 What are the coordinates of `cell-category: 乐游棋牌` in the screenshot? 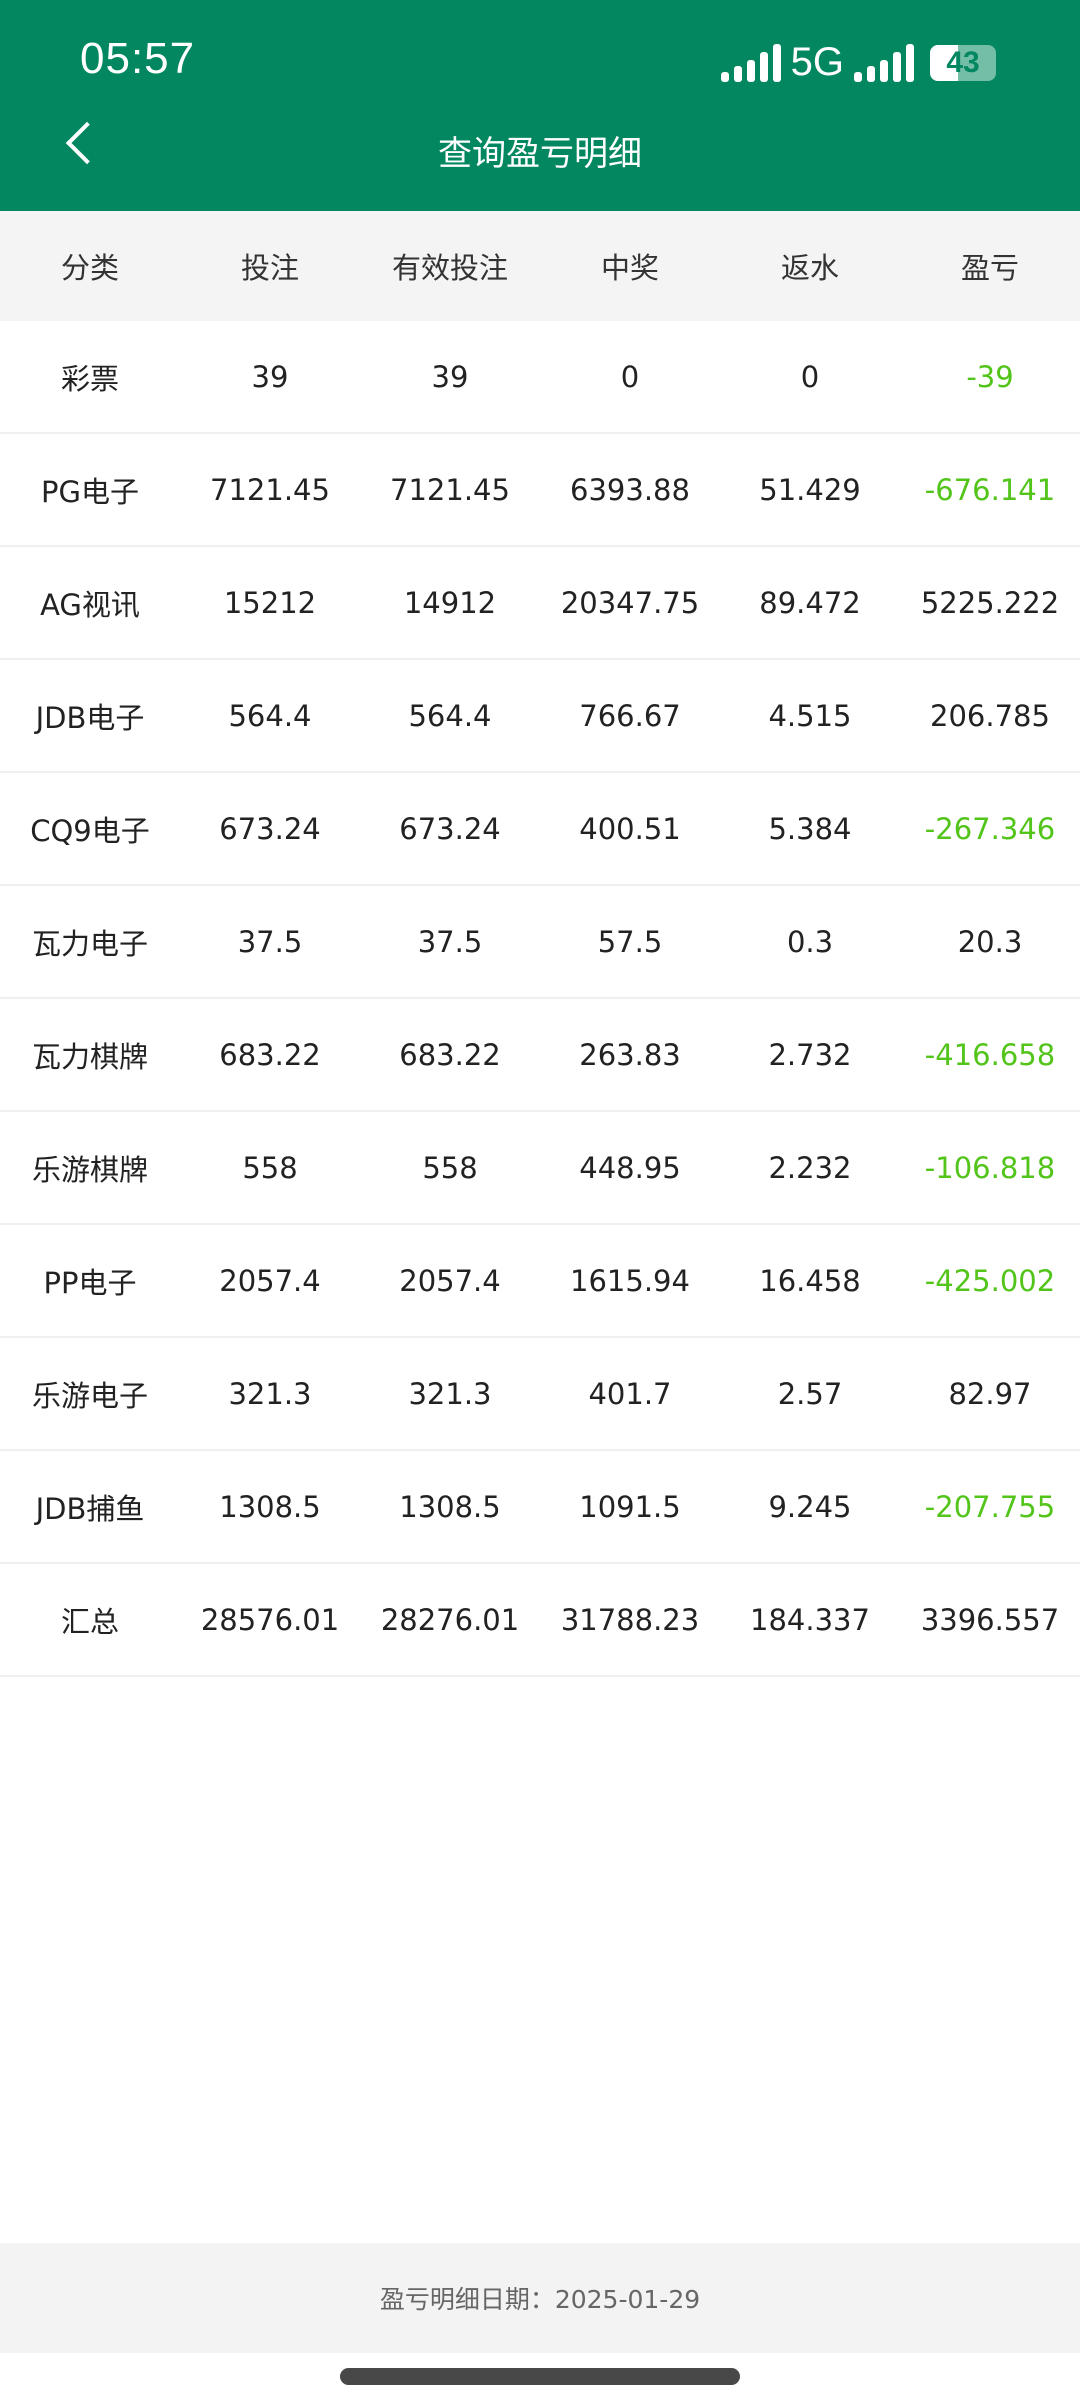 It's located at (89, 1169).